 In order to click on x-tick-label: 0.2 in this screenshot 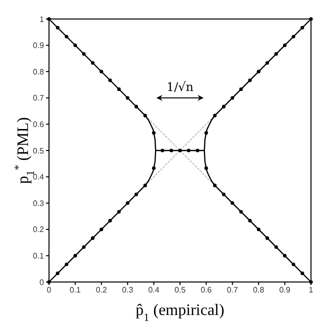, I will do `click(102, 290)`.